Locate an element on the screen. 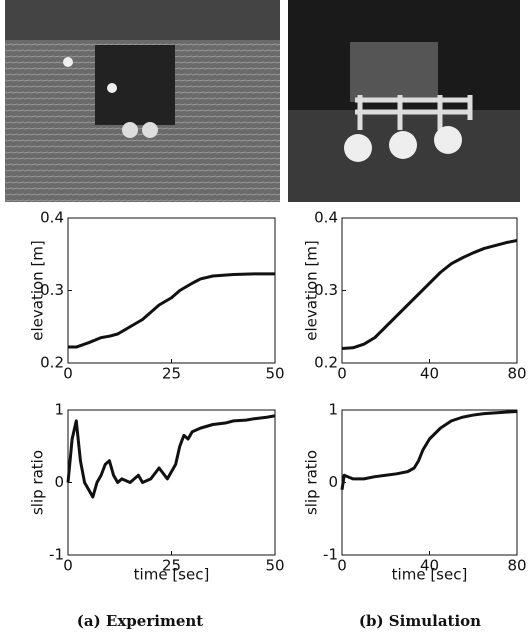 The width and height of the screenshot is (528, 640). caption: (a) Experiment is located at coordinates (140, 621).